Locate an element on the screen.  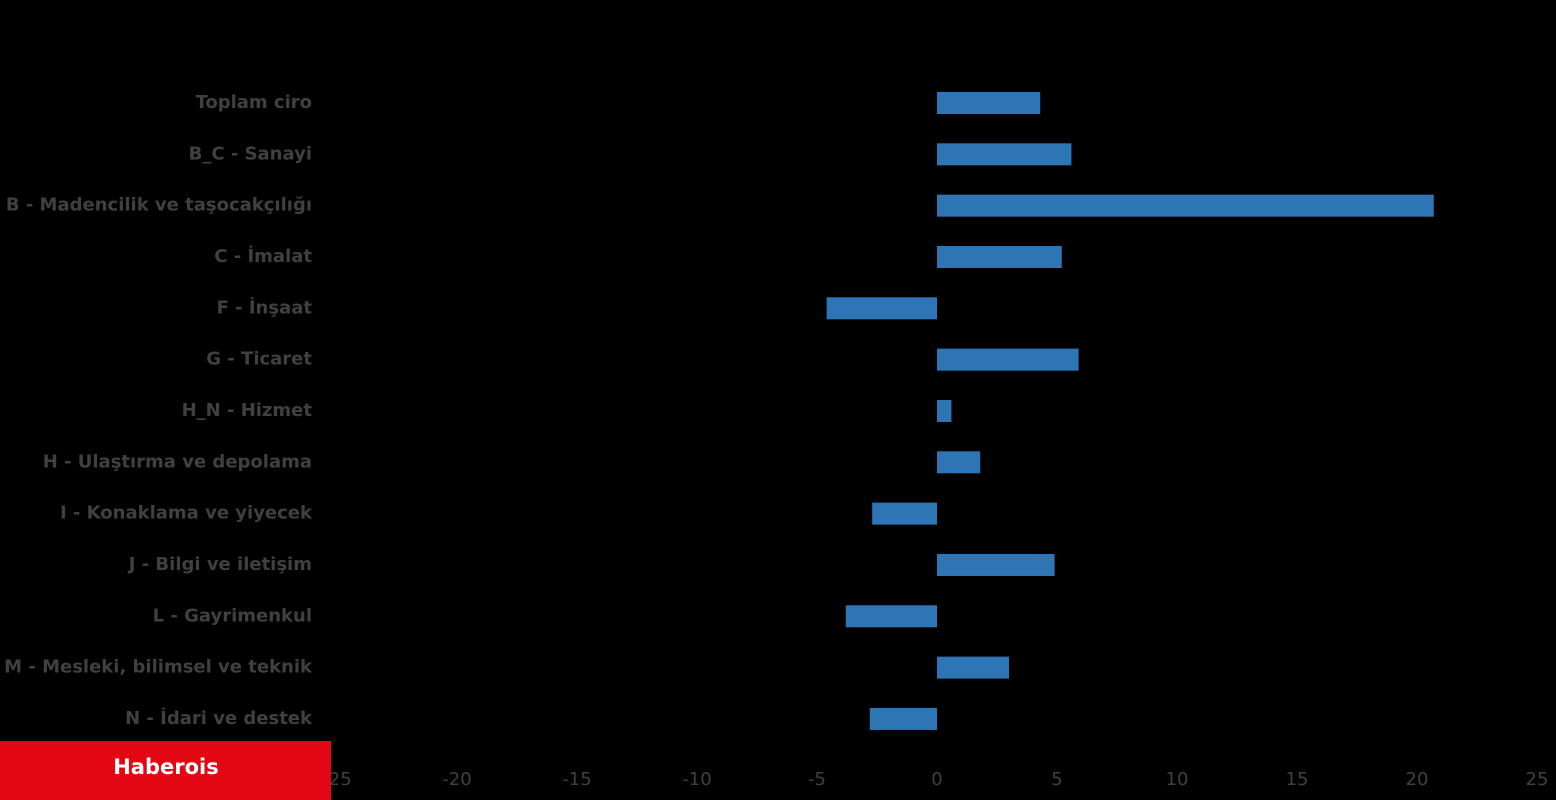
x-tick-label: 5 is located at coordinates (1056, 779).